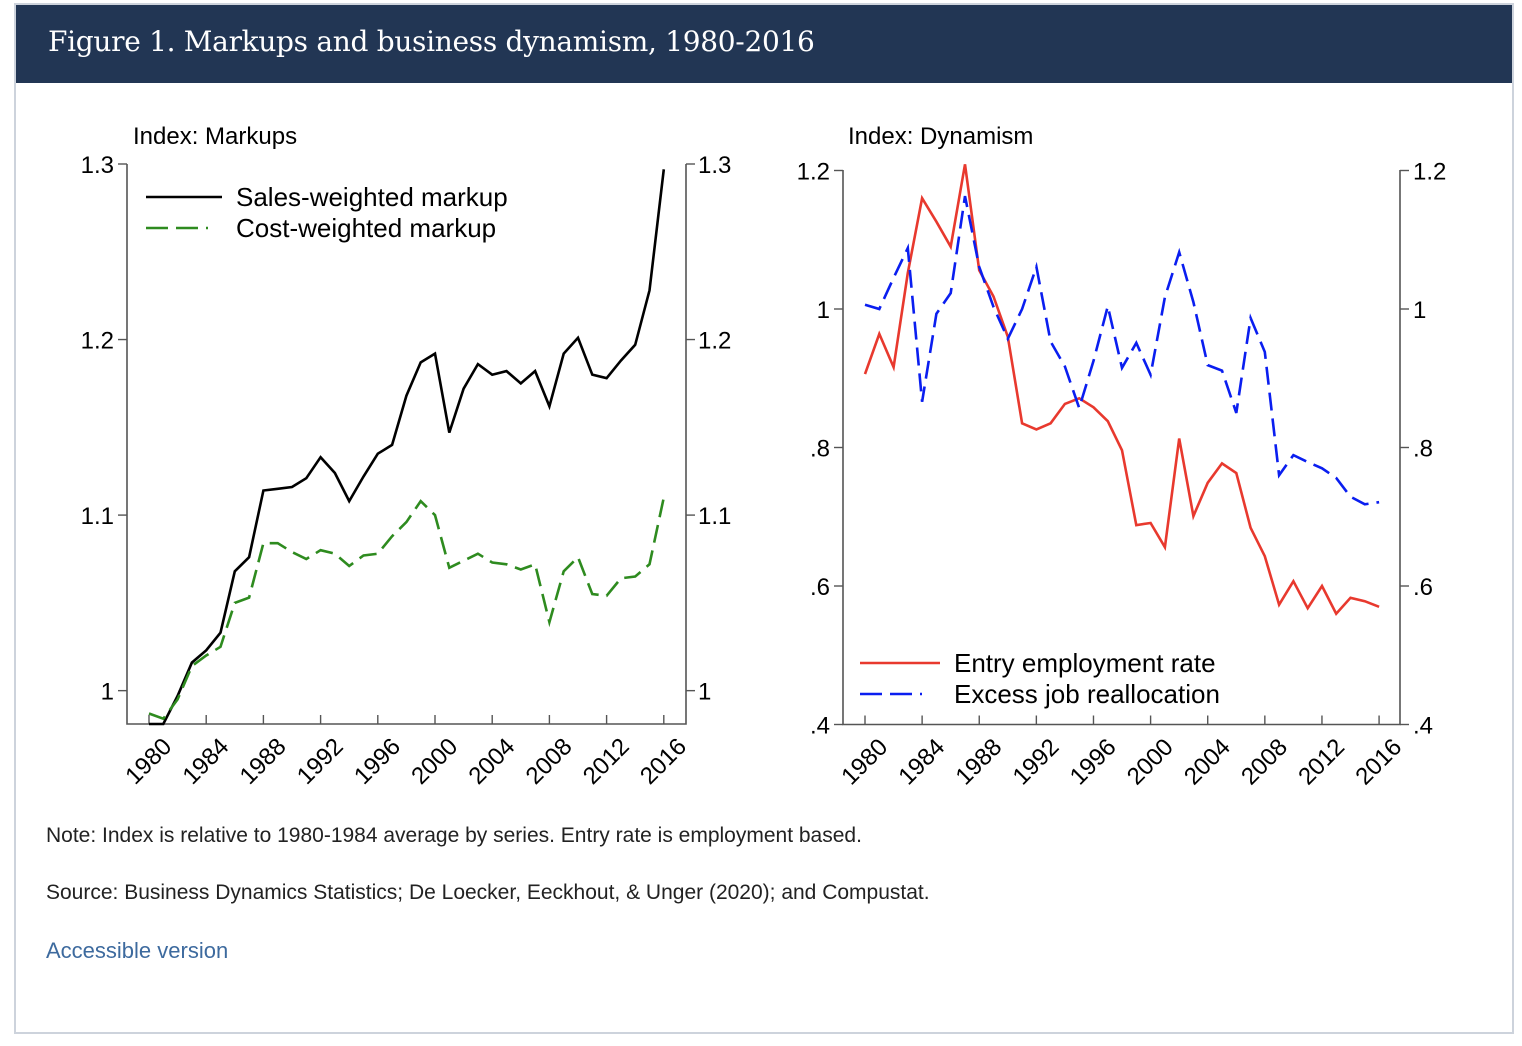 This screenshot has height=1046, width=1522. What do you see at coordinates (820, 726) in the screenshot?
I see `y-tick-label-left: .4` at bounding box center [820, 726].